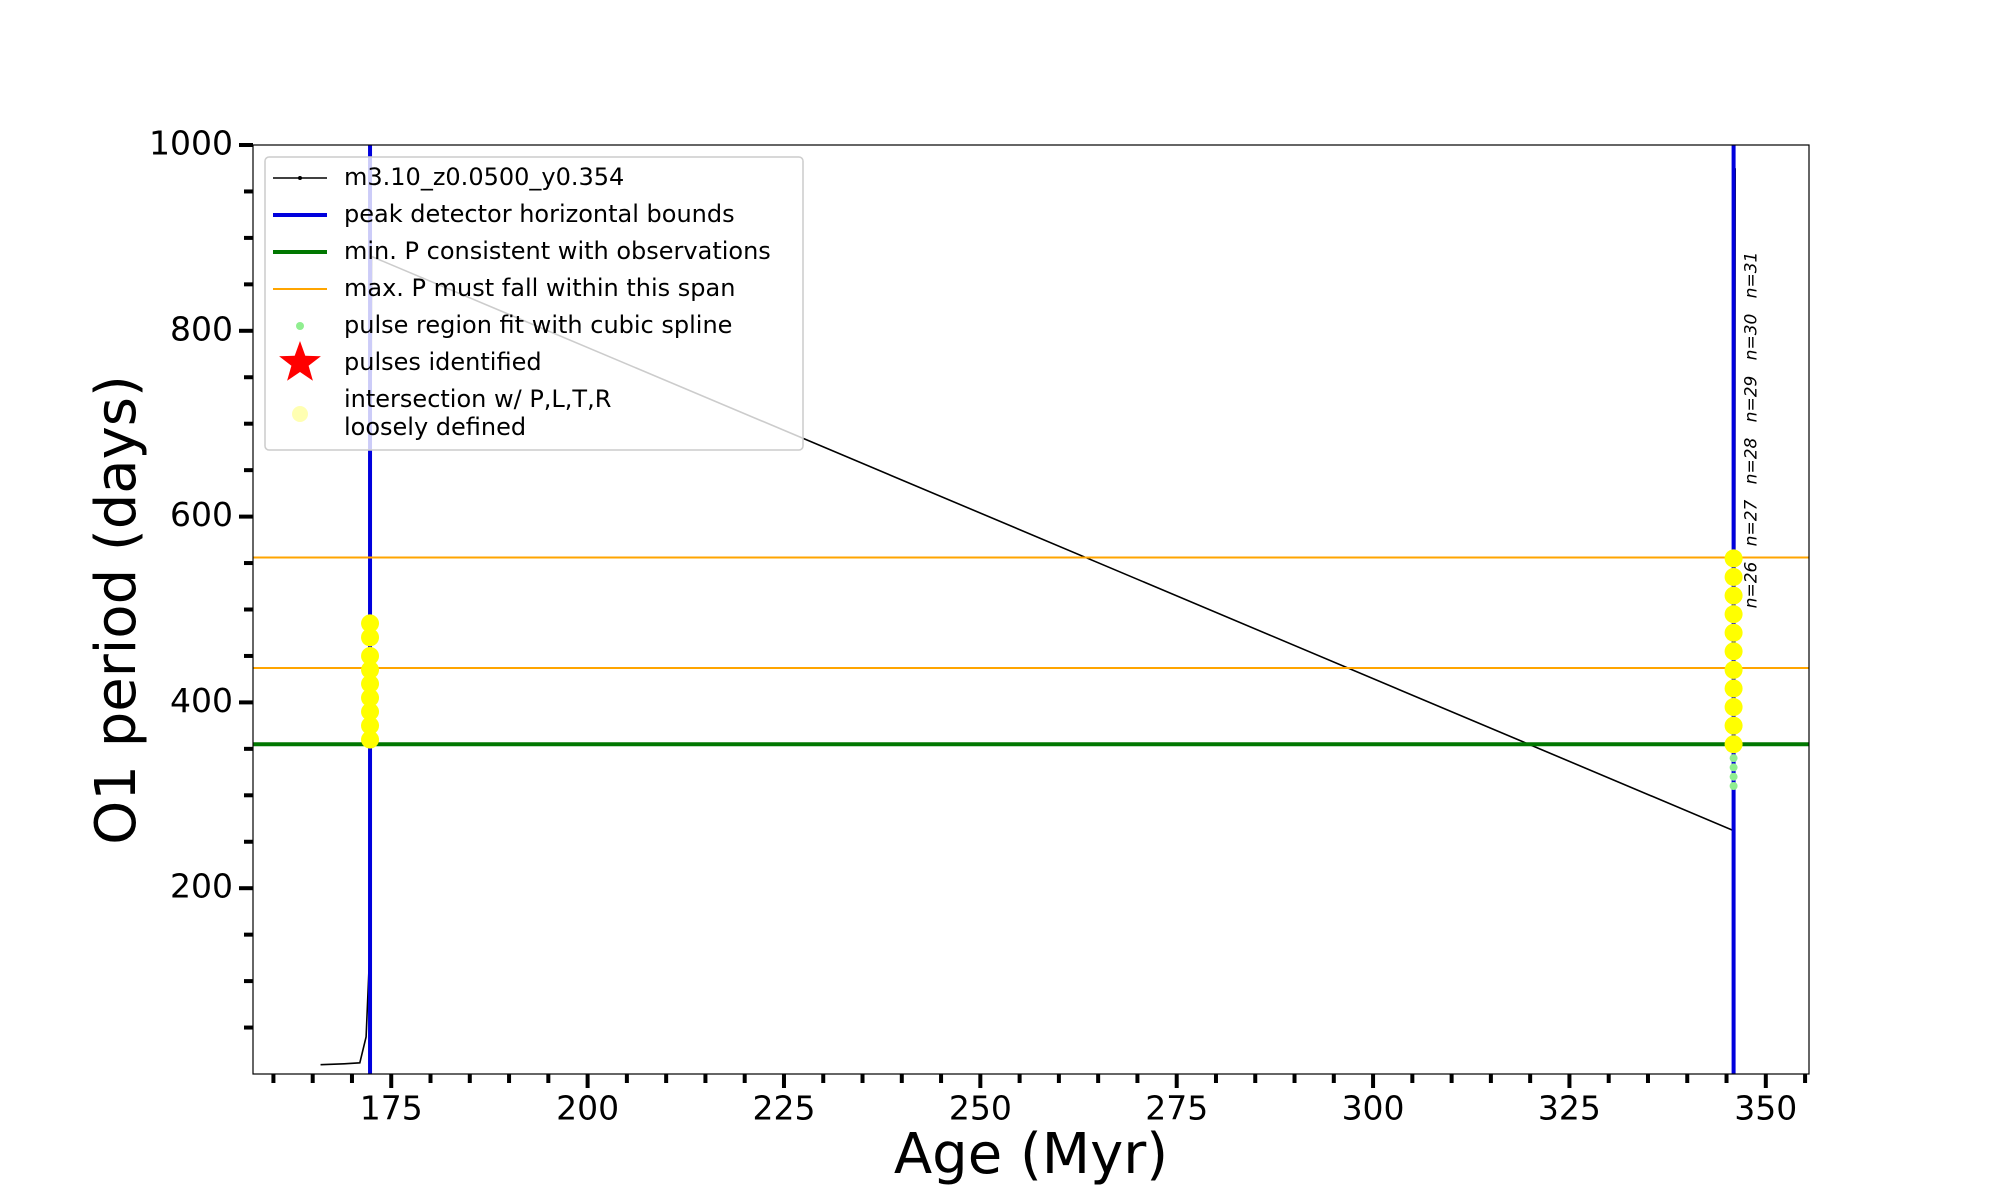  I want to click on y-tick-label: 1000, so click(191, 143).